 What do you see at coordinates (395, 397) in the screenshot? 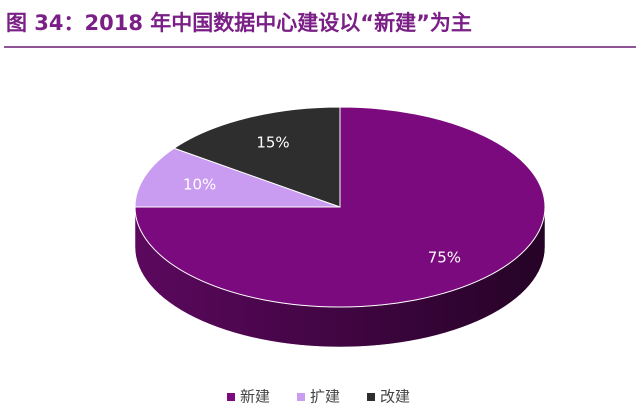
I see `legend-label: 改建` at bounding box center [395, 397].